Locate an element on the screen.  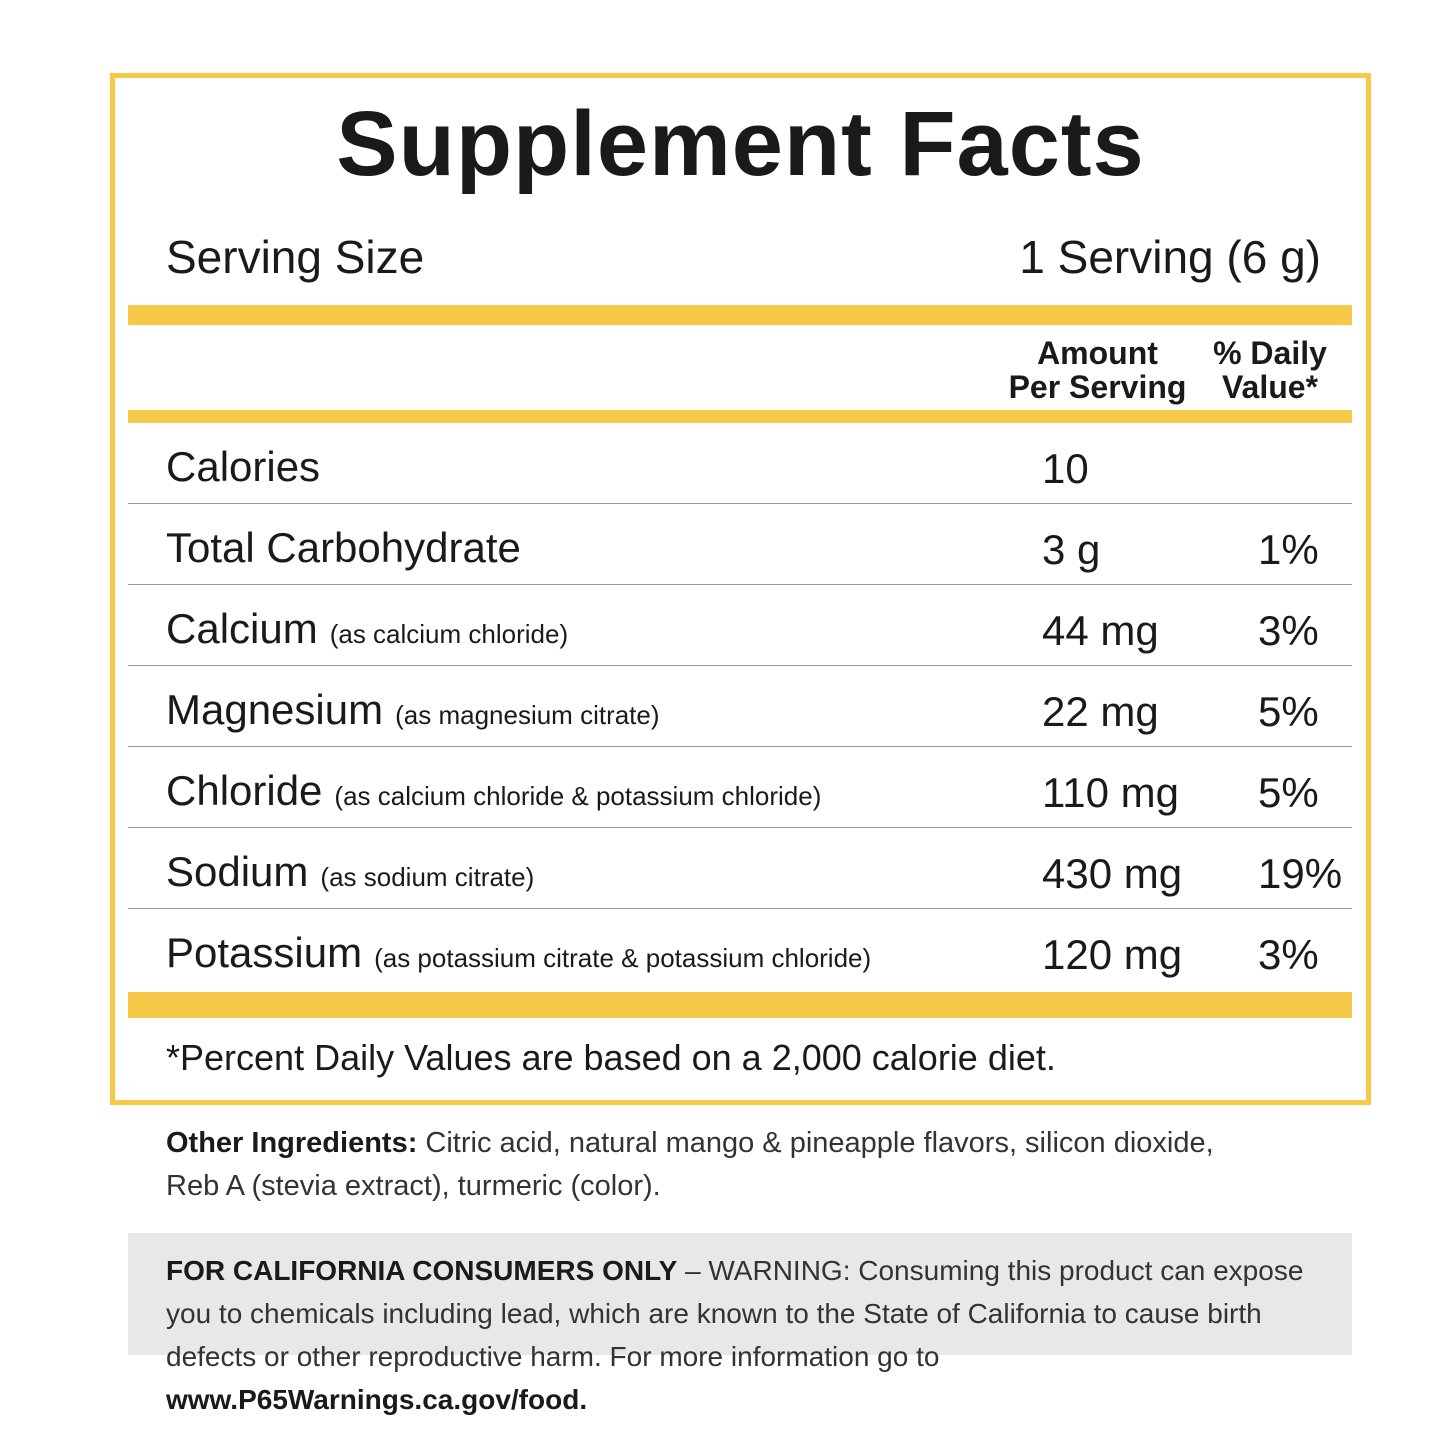
nutrient: Total Carbohydrate is located at coordinates (343, 547).